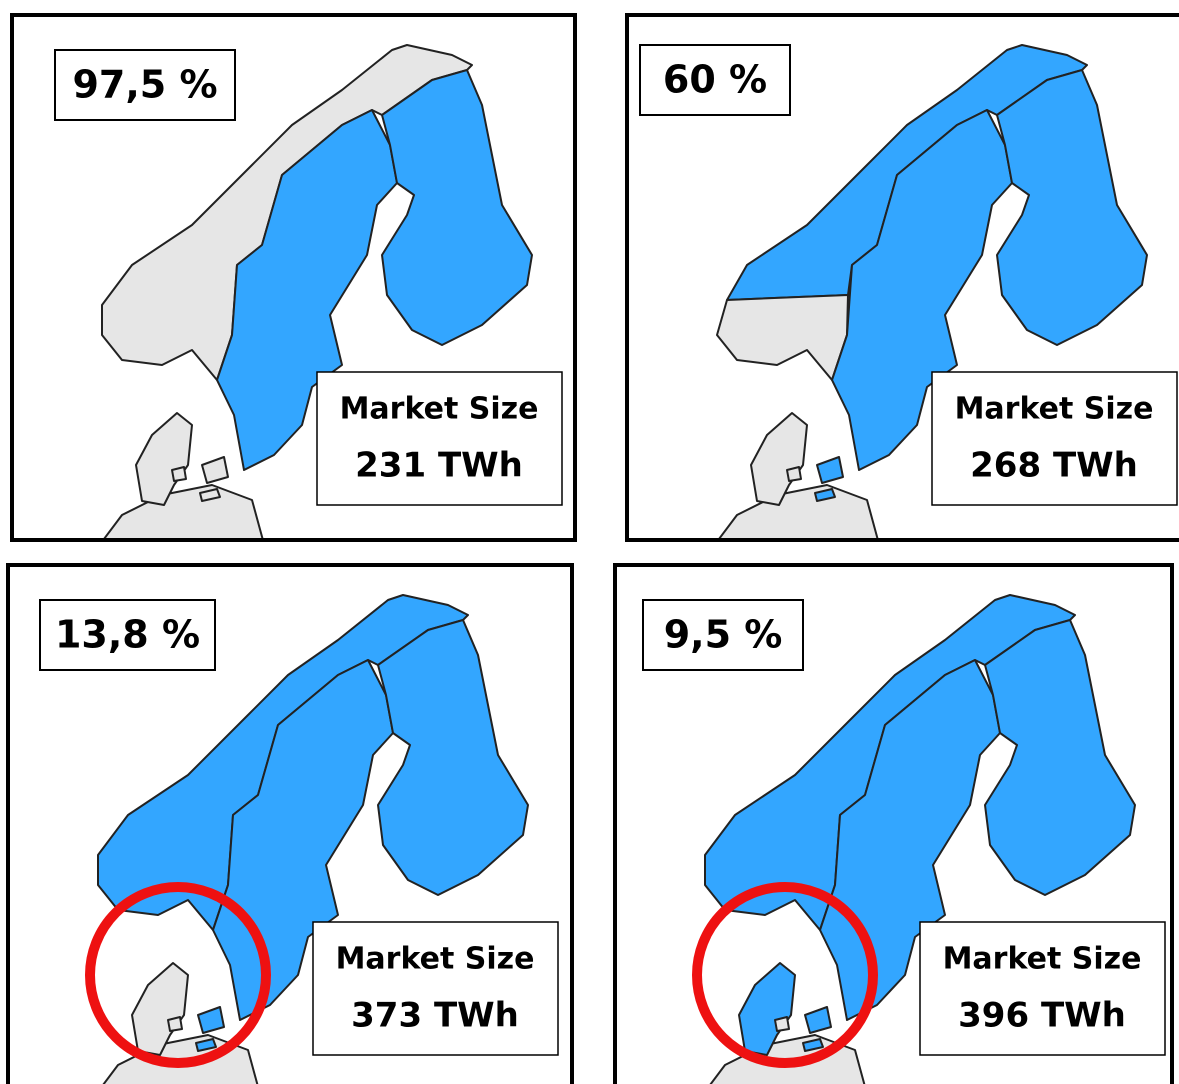 Image resolution: width=1179 pixels, height=1084 pixels. I want to click on market-value: 396 TWh, so click(1042, 1016).